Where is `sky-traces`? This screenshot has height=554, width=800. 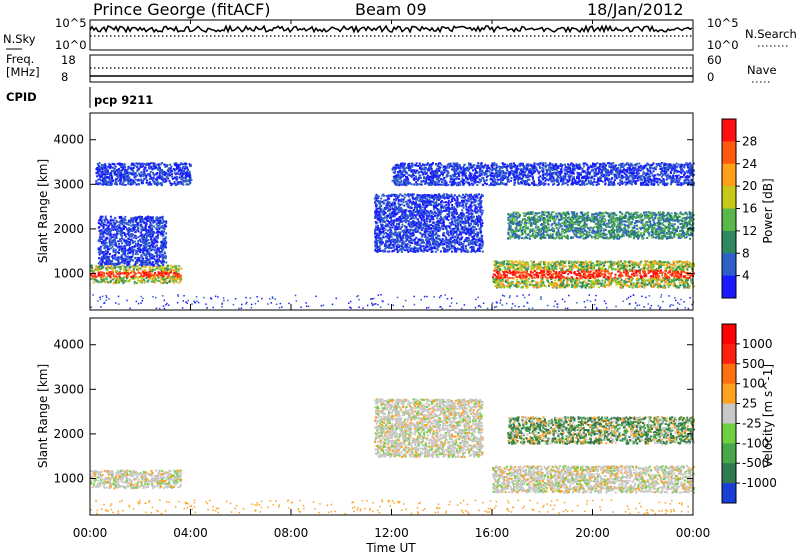 sky-traces is located at coordinates (391, 31).